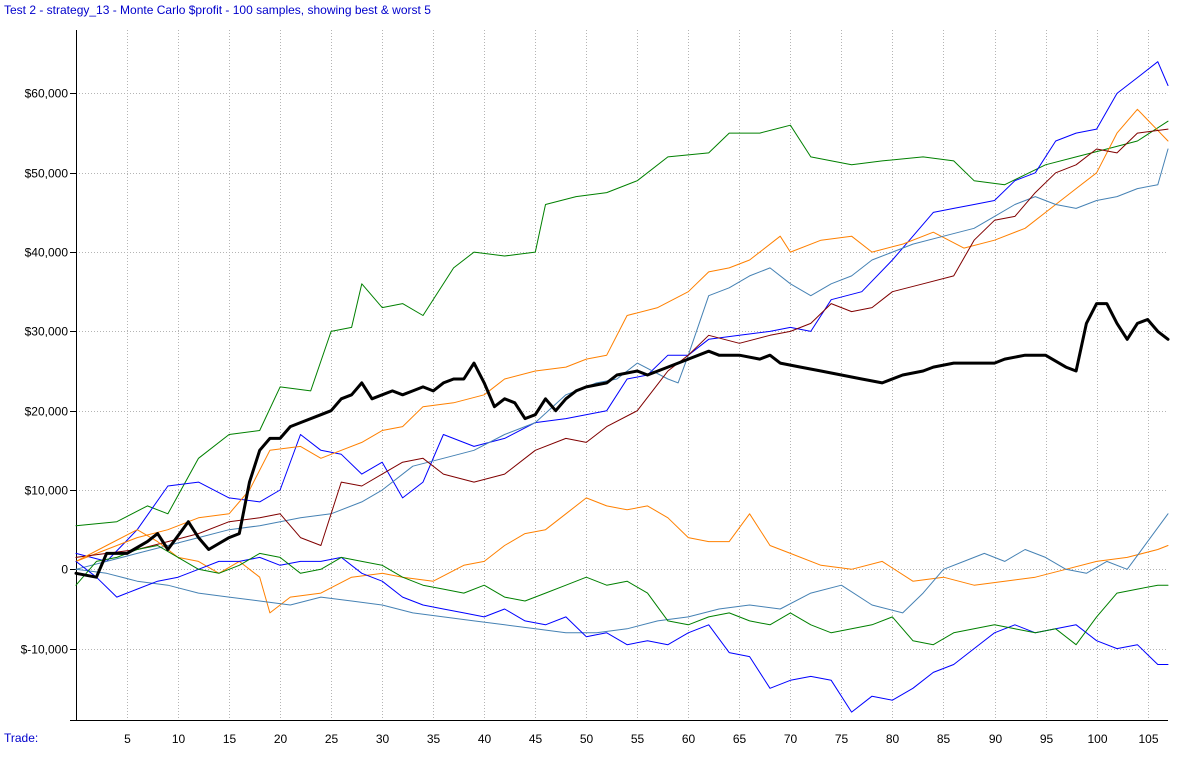 Image resolution: width=1184 pixels, height=761 pixels. Describe the element at coordinates (47, 332) in the screenshot. I see `y-tick-label: $30,000` at that location.